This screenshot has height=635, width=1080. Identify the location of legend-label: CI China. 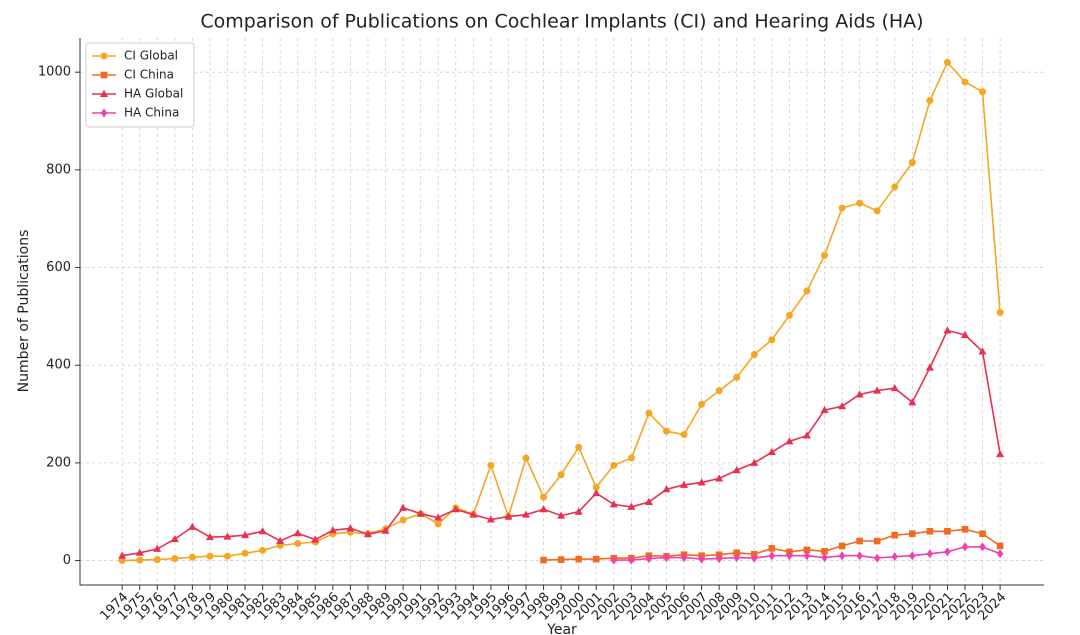
(149, 75).